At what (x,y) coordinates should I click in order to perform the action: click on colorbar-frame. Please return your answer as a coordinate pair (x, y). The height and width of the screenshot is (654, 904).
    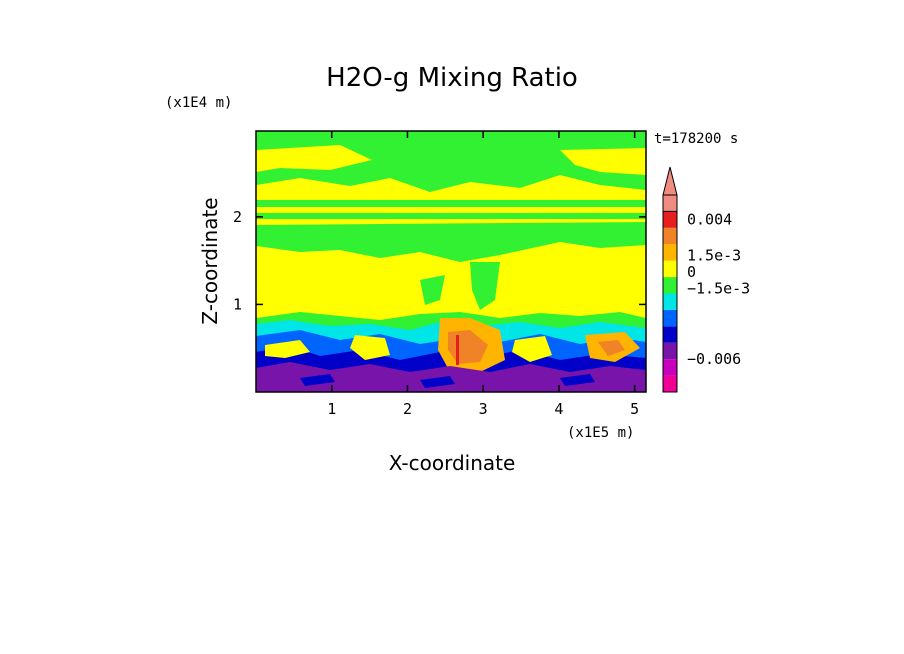
    Looking at the image, I should click on (670, 293).